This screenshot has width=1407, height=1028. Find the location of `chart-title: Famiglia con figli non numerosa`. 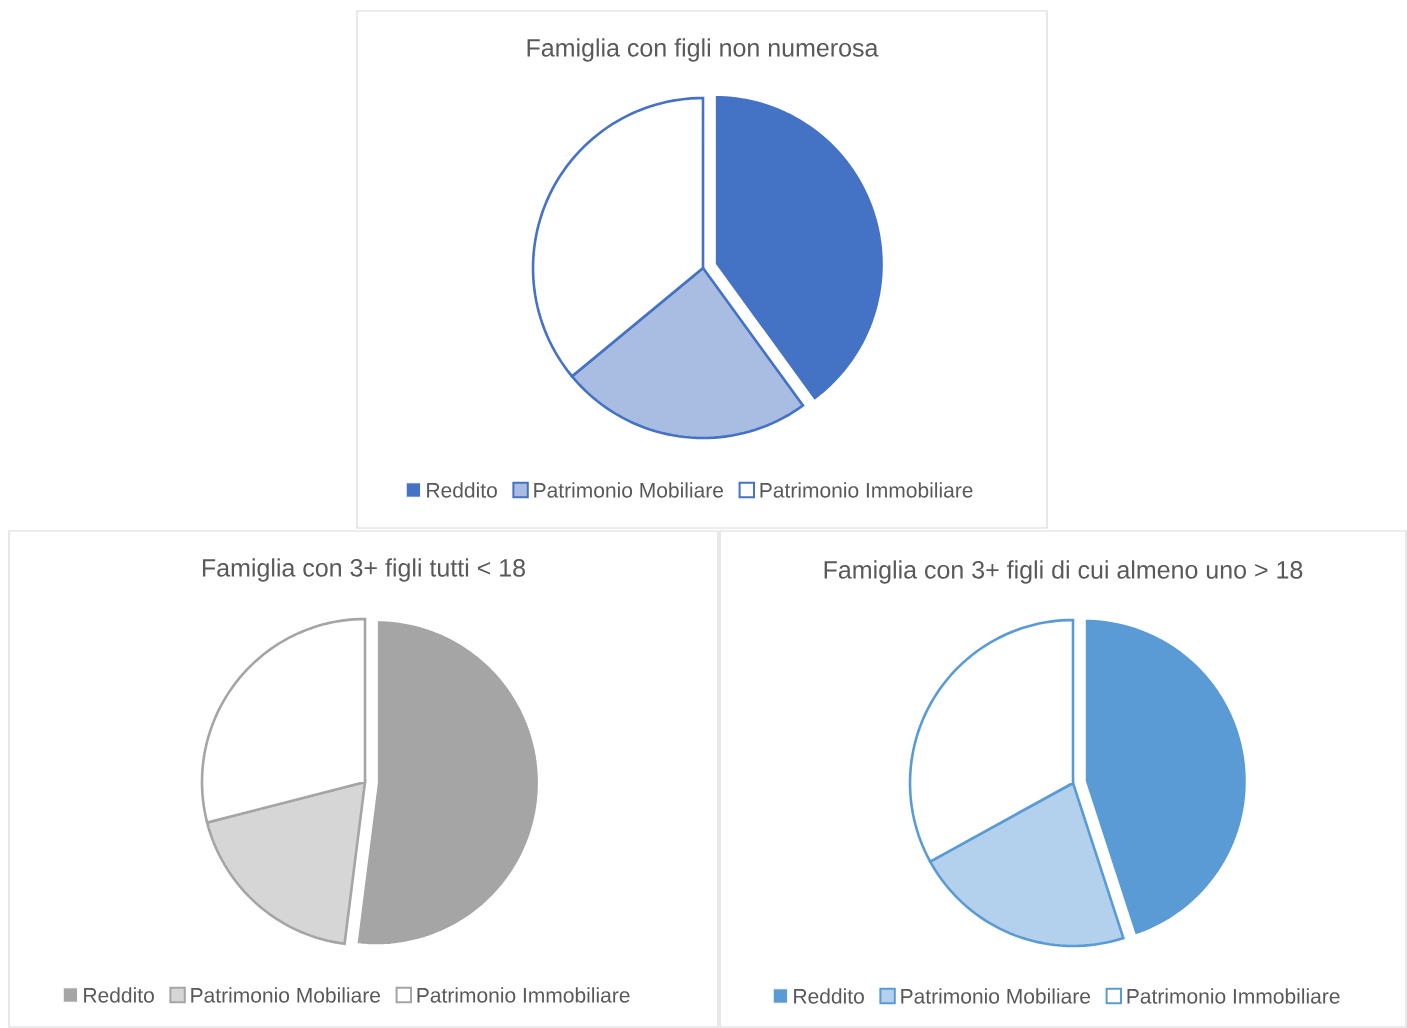

chart-title: Famiglia con figli non numerosa is located at coordinates (703, 50).